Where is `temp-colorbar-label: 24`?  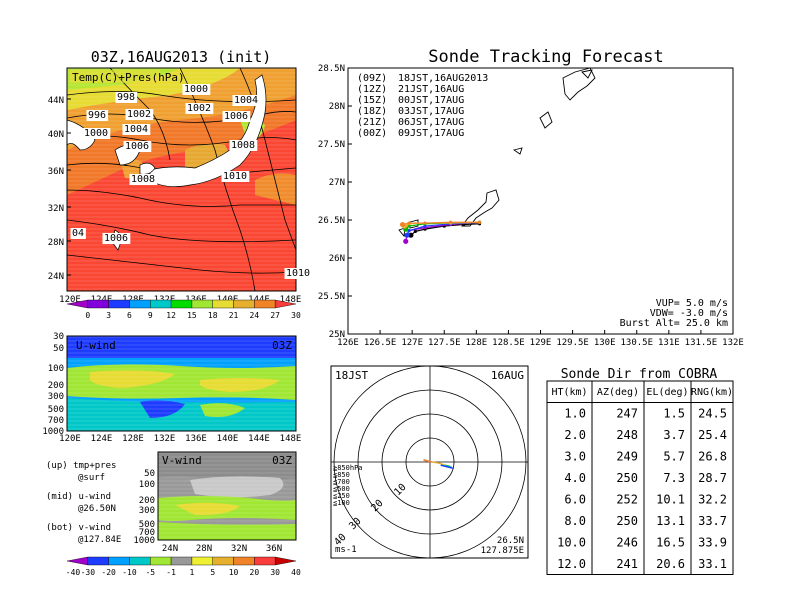
temp-colorbar-label: 24 is located at coordinates (255, 315).